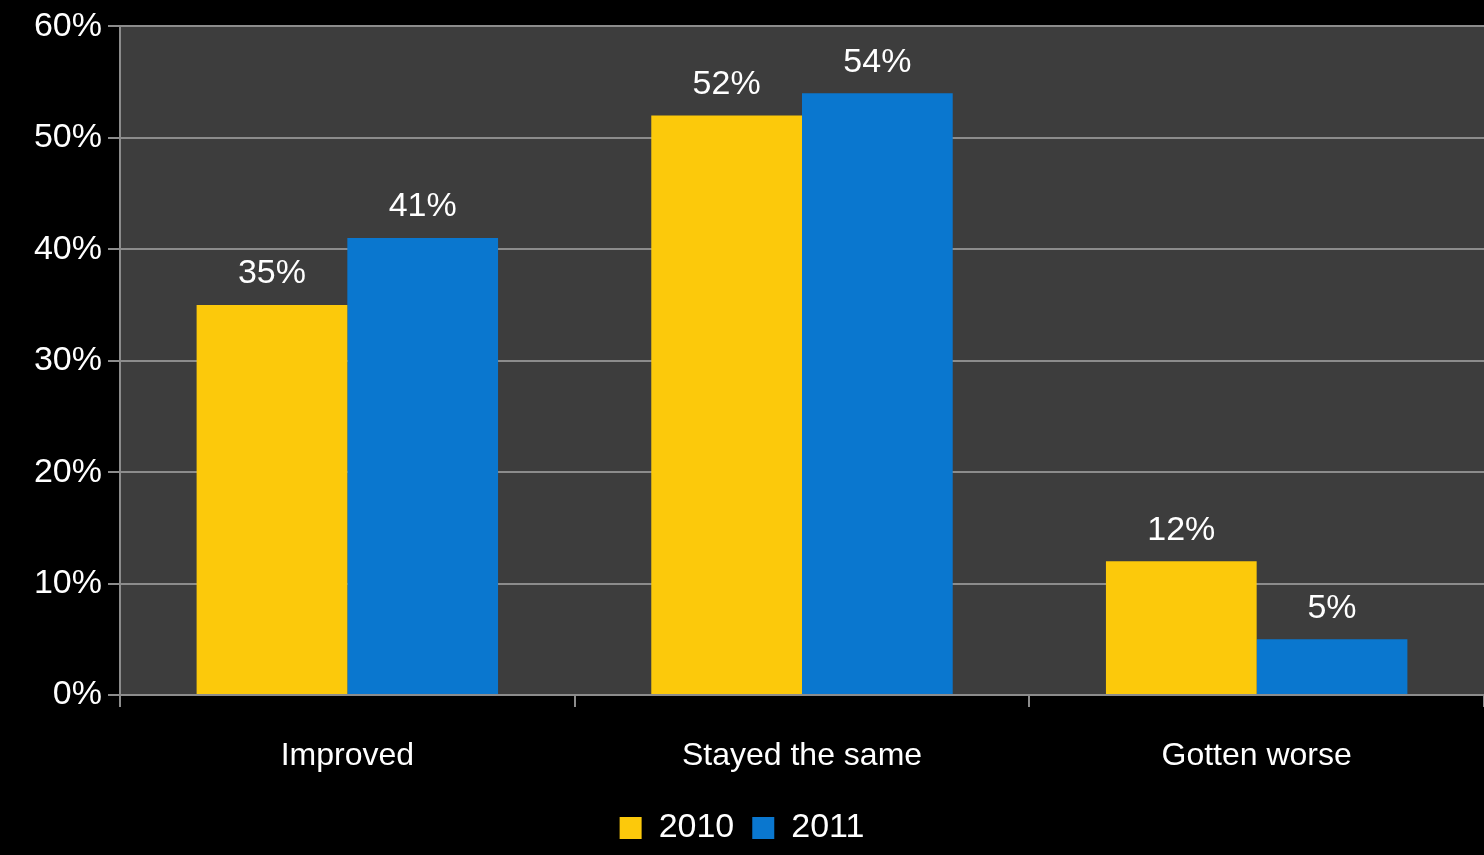 The height and width of the screenshot is (855, 1484). Describe the element at coordinates (77, 692) in the screenshot. I see `y-tick-label: 0%` at that location.